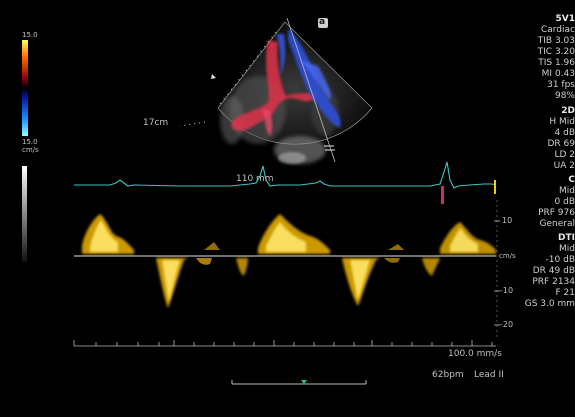  Describe the element at coordinates (566, 238) in the screenshot. I see `mode-dti-header: DTI` at that location.